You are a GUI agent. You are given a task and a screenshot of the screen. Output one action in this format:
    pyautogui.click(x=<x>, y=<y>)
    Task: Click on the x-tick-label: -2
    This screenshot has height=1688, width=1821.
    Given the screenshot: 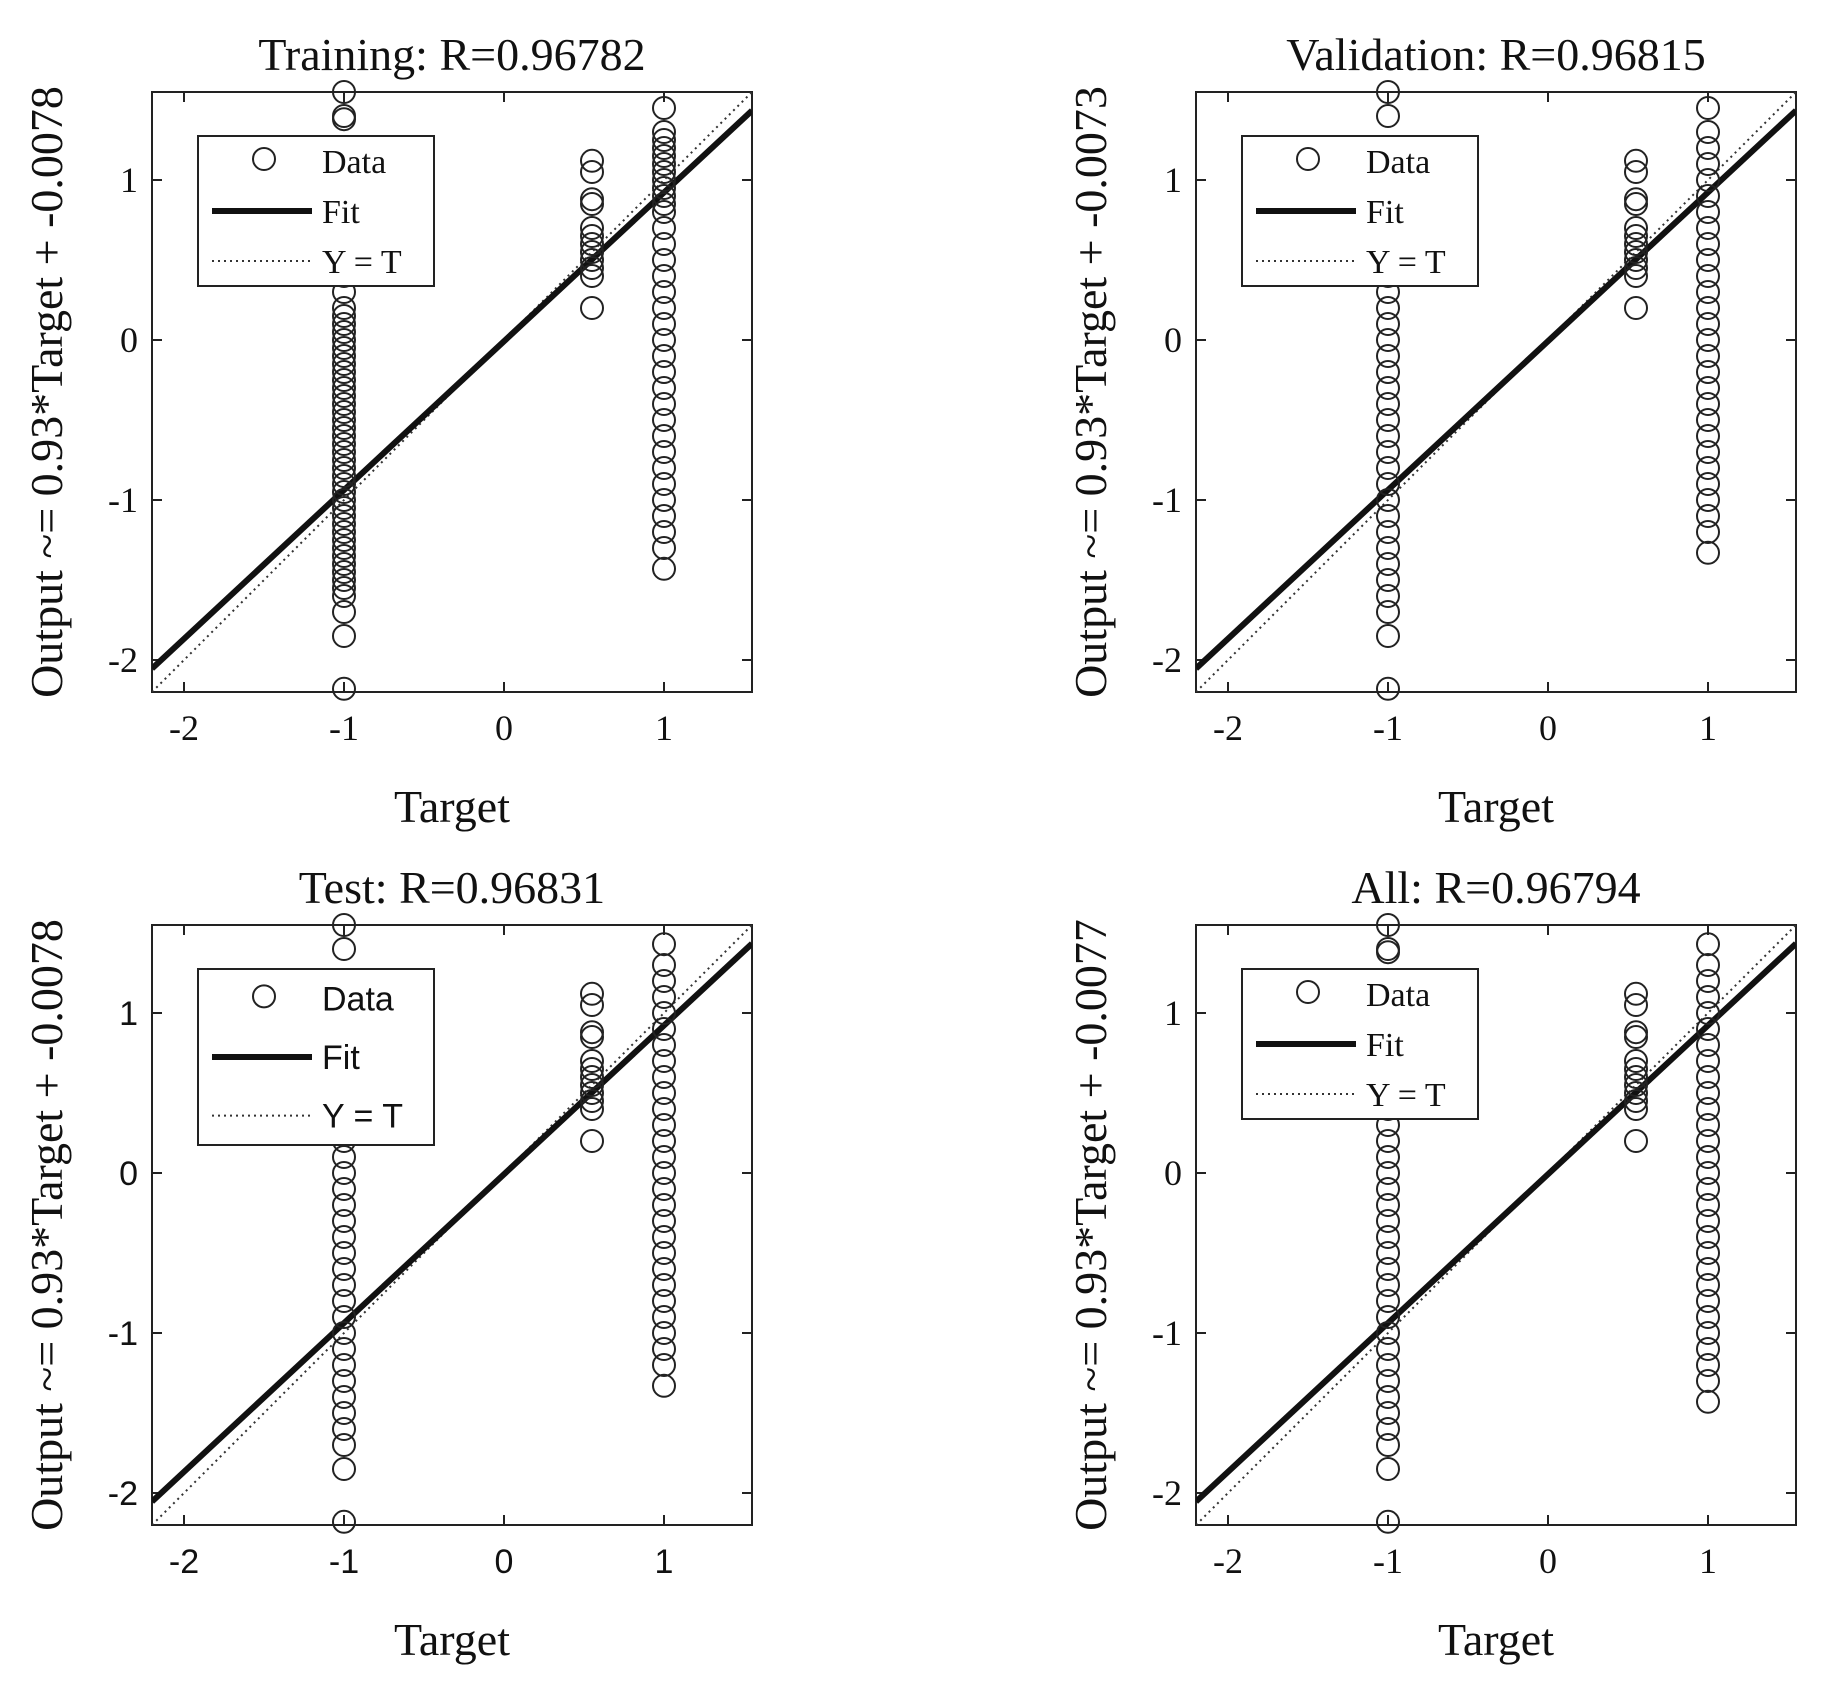 What is the action you would take?
    pyautogui.click(x=184, y=1562)
    